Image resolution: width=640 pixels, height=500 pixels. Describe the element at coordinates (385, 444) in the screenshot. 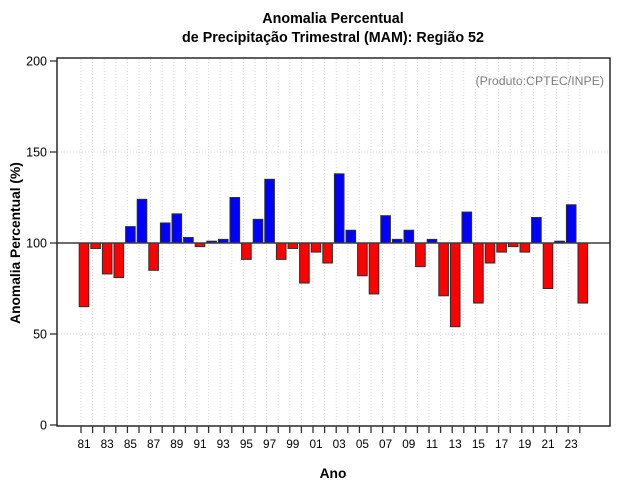

I see `x-axis-tick-label: 07` at that location.